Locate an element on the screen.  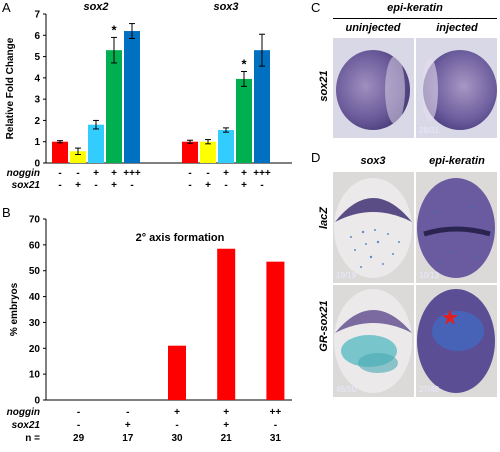
gene-label: sox2 is located at coordinates (95, 7).